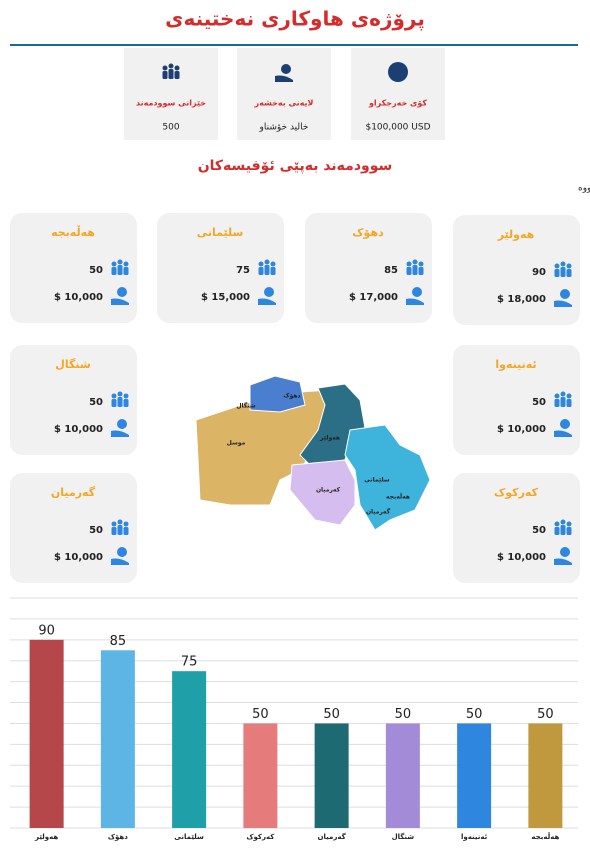 This screenshot has width=590, height=850. Describe the element at coordinates (328, 490) in the screenshot. I see `map-label: کەرمیان` at that location.